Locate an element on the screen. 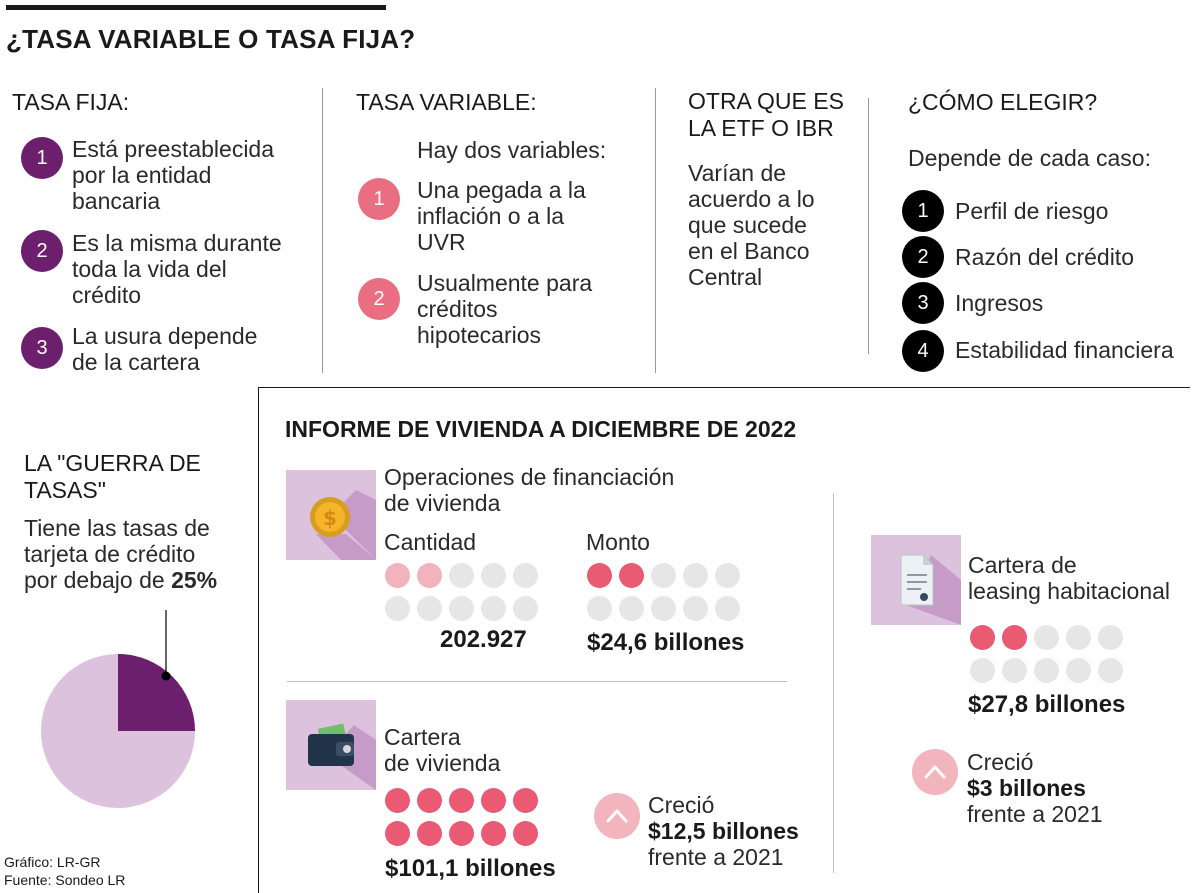  elegir-item-4: Estabilidad financiera is located at coordinates (1064, 350).